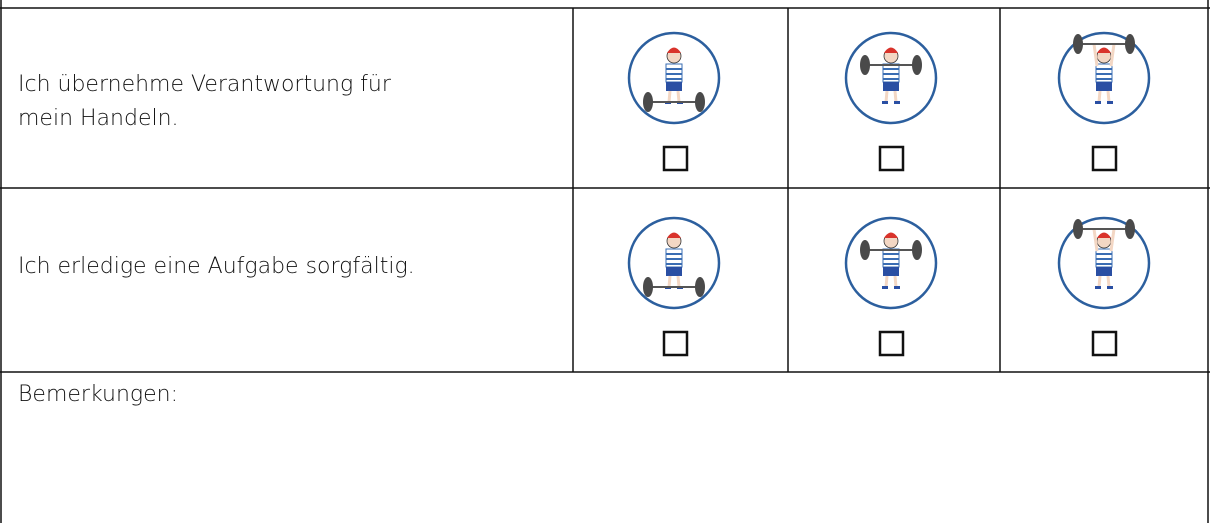 Image resolution: width=1210 pixels, height=523 pixels. What do you see at coordinates (98, 394) in the screenshot?
I see `remarks-label: Bemerkungen:` at bounding box center [98, 394].